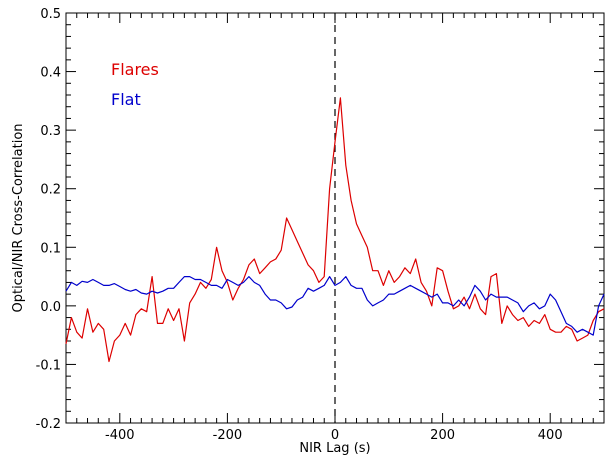  Describe the element at coordinates (50, 14) in the screenshot. I see `y-tick-label: 0.5` at that location.